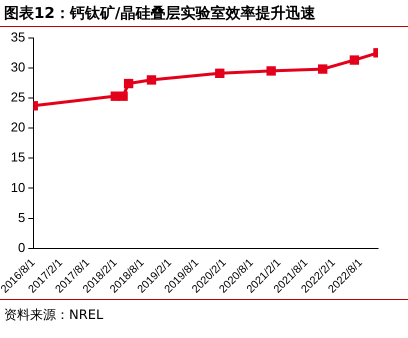 The image size is (408, 338). What do you see at coordinates (204, 13) in the screenshot?
I see `chart-title: 图表12：钙钛矿/晶硅叠层实验室效率提升迅速` at bounding box center [204, 13].